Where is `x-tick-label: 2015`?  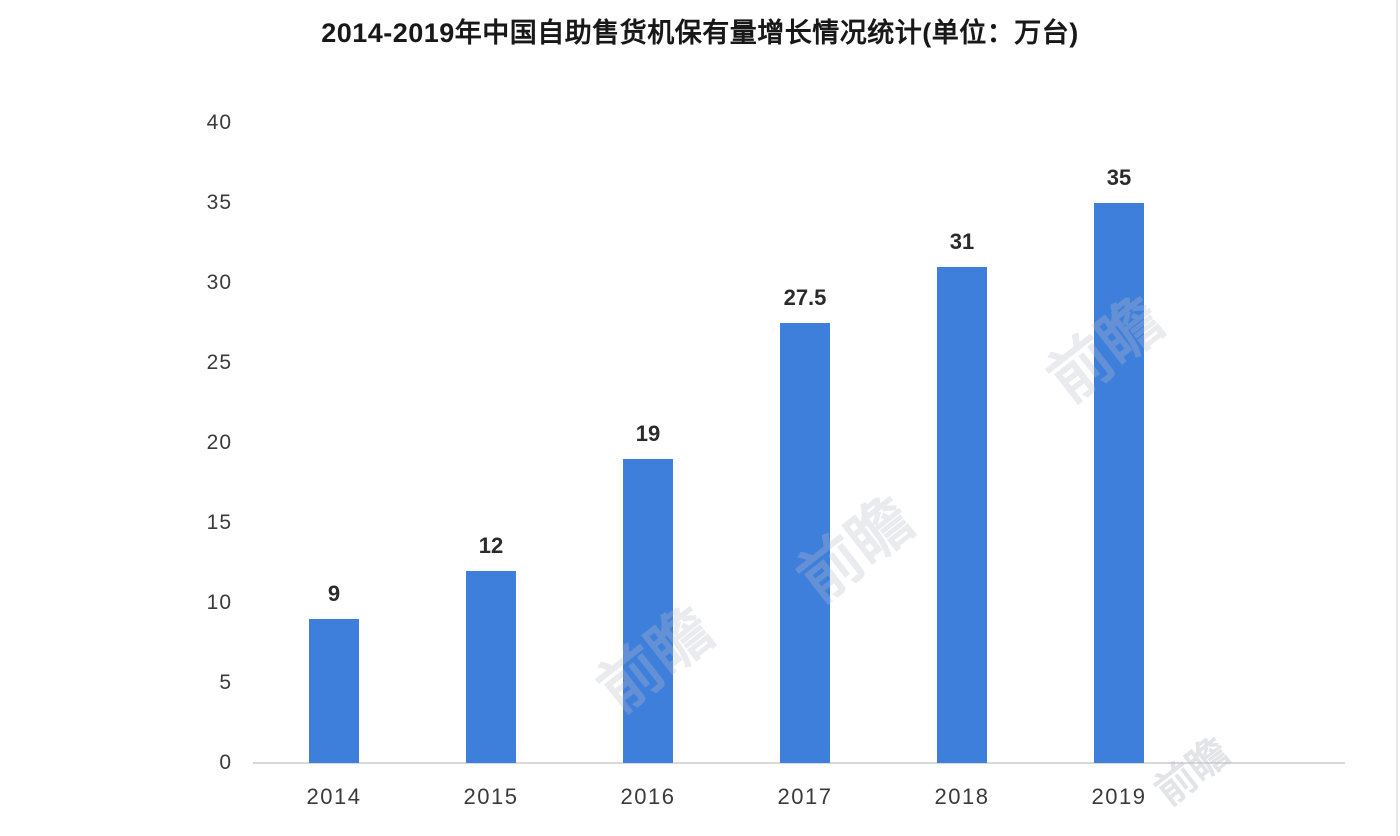 x-tick-label: 2015 is located at coordinates (491, 796).